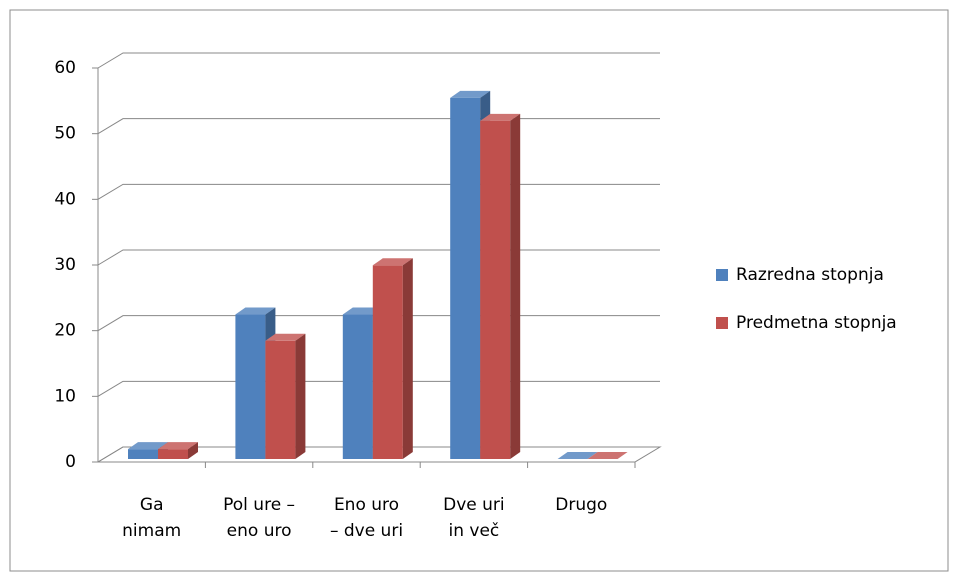 Image resolution: width=960 pixels, height=581 pixels. I want to click on y-tick-label: 40, so click(65, 199).